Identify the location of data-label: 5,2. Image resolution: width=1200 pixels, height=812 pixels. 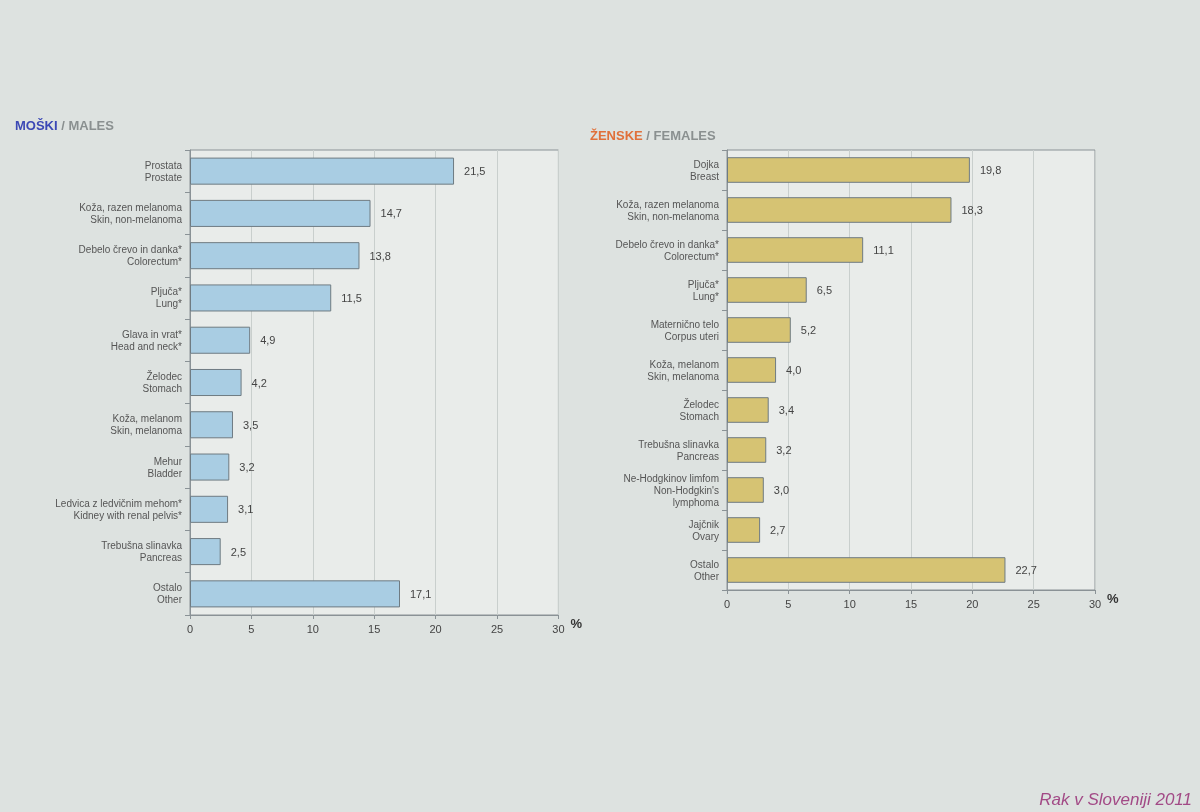
(808, 330).